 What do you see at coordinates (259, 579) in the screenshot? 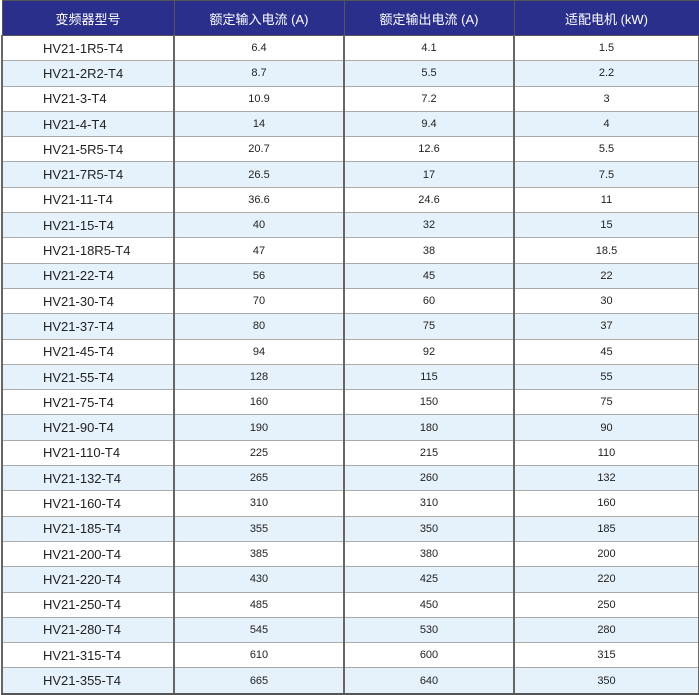
I see `cell-input-current: 430` at bounding box center [259, 579].